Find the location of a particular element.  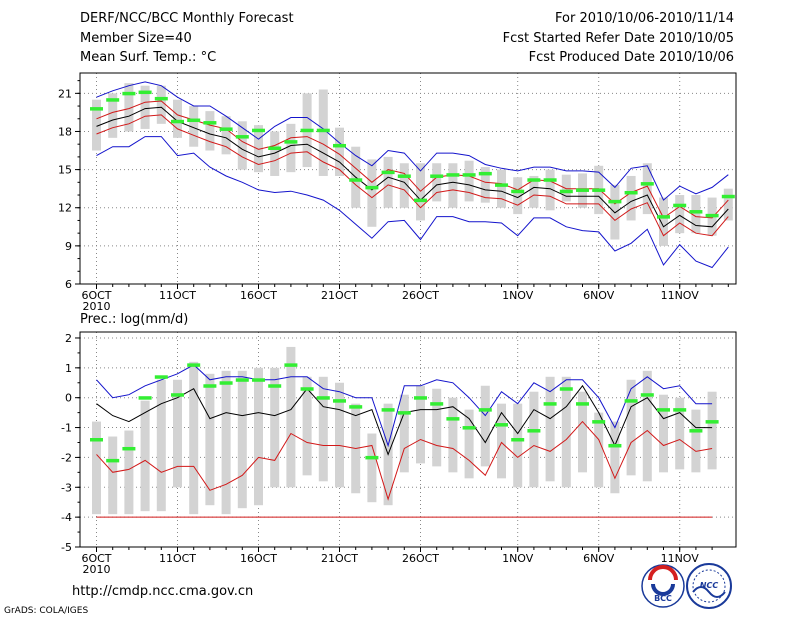

temp-xtick-label: 6NOV is located at coordinates (599, 295).